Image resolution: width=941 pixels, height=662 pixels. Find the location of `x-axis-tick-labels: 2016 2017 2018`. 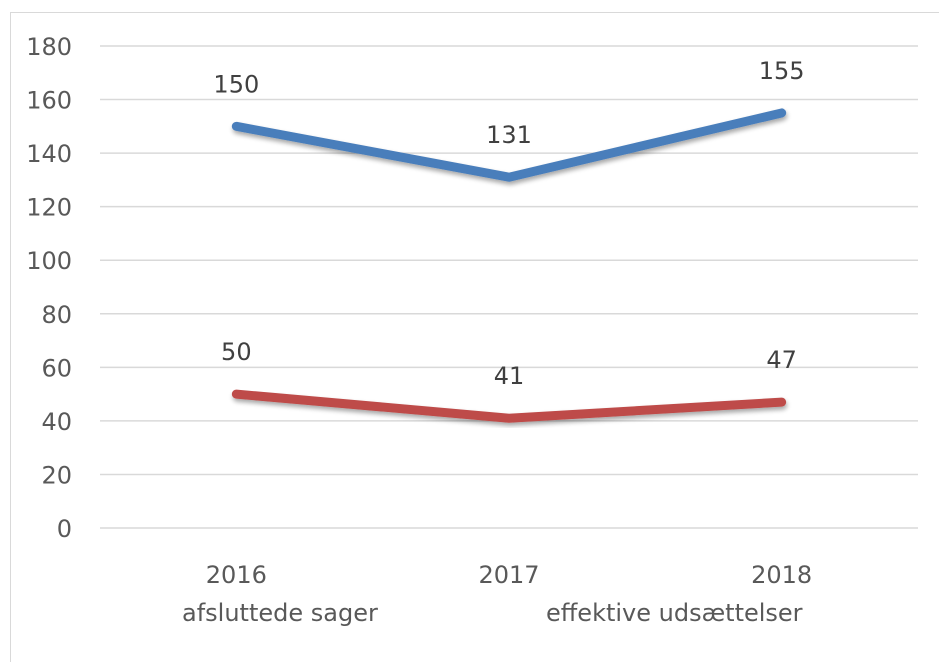

x-axis-tick-labels: 2016 2017 2018 is located at coordinates (509, 575).